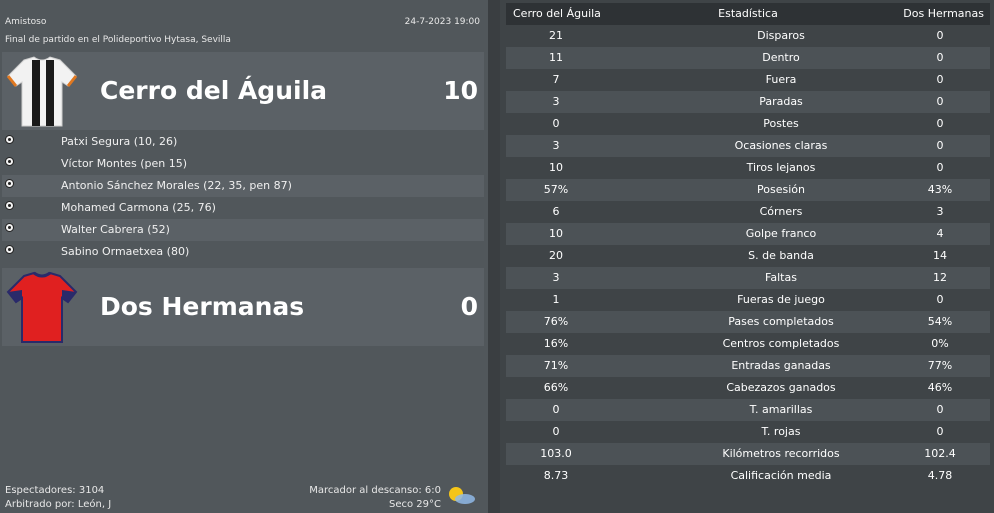  Describe the element at coordinates (124, 163) in the screenshot. I see `scorer-text: Víctor Montes (pen 15)` at that location.